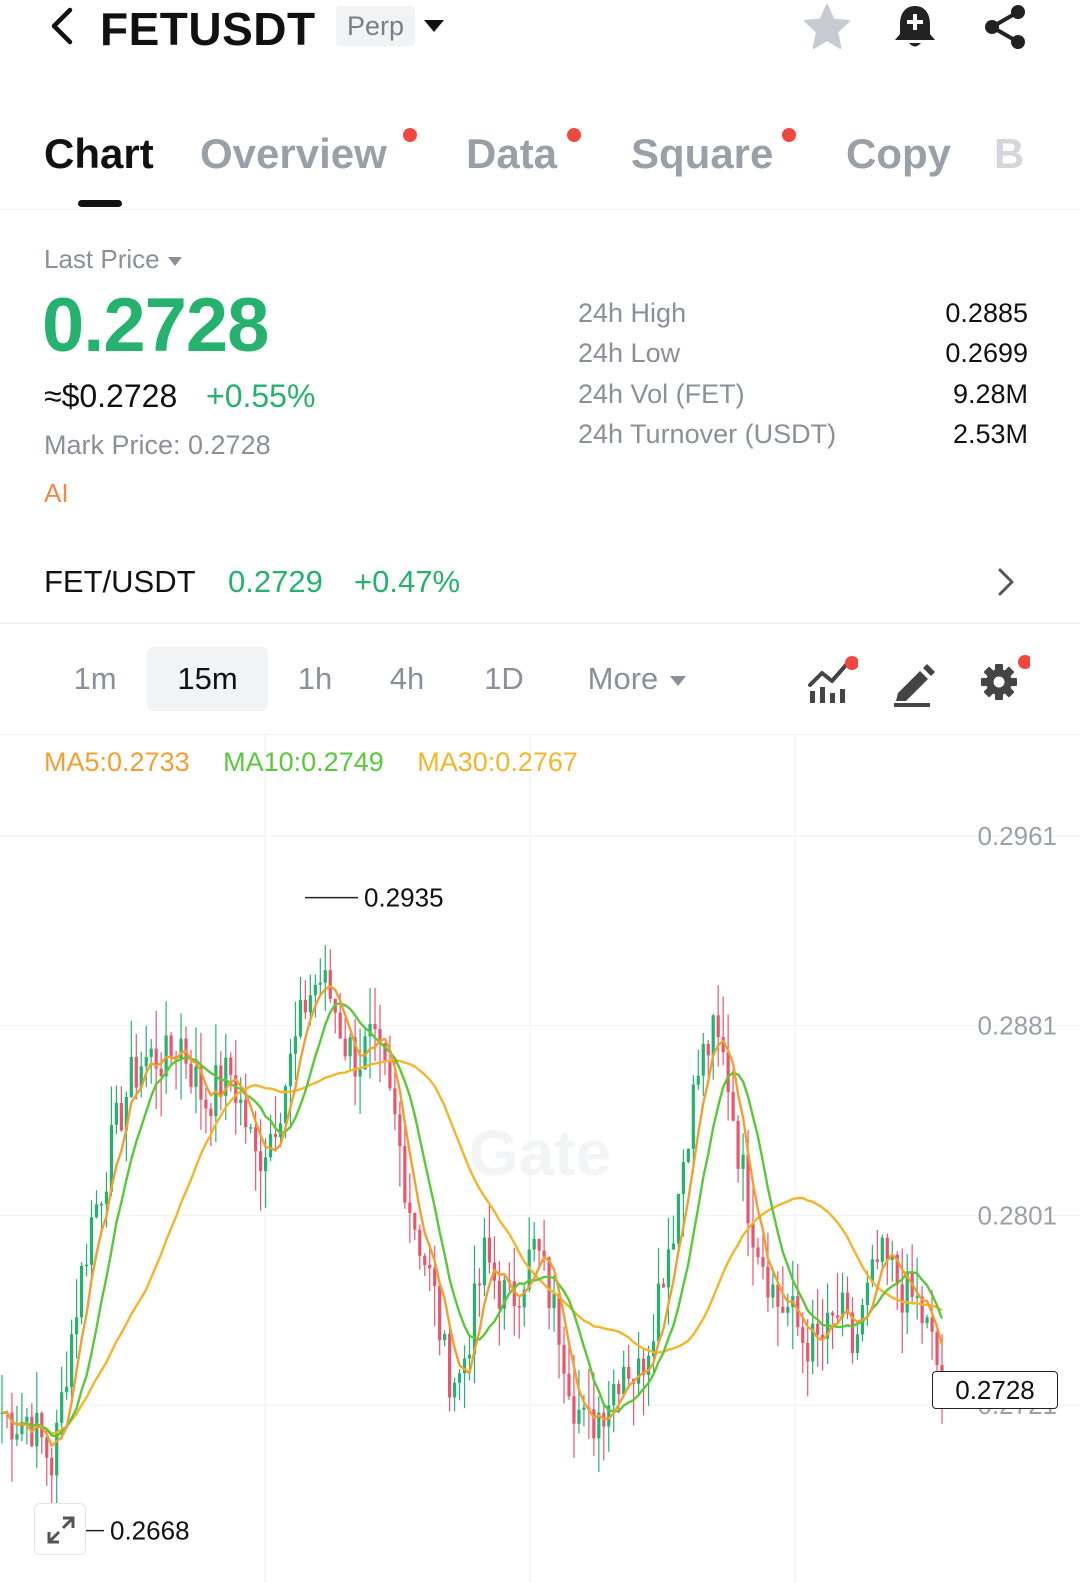 The width and height of the screenshot is (1080, 1583). What do you see at coordinates (120, 581) in the screenshot?
I see `spot-pair-name: FET/USDT` at bounding box center [120, 581].